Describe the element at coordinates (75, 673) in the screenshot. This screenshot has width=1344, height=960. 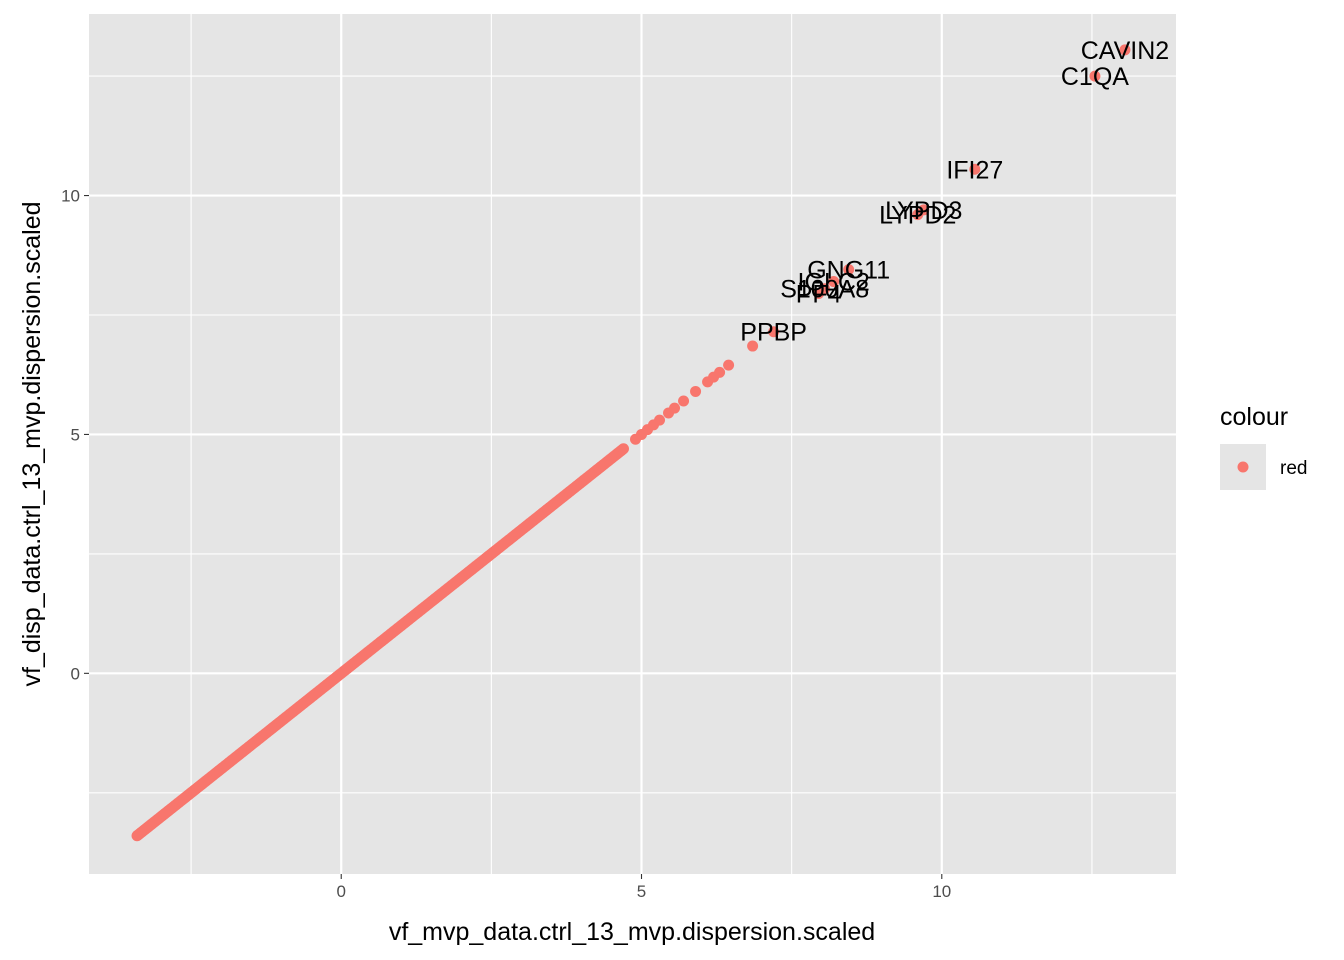
I see `y-tick-label: 0` at that location.